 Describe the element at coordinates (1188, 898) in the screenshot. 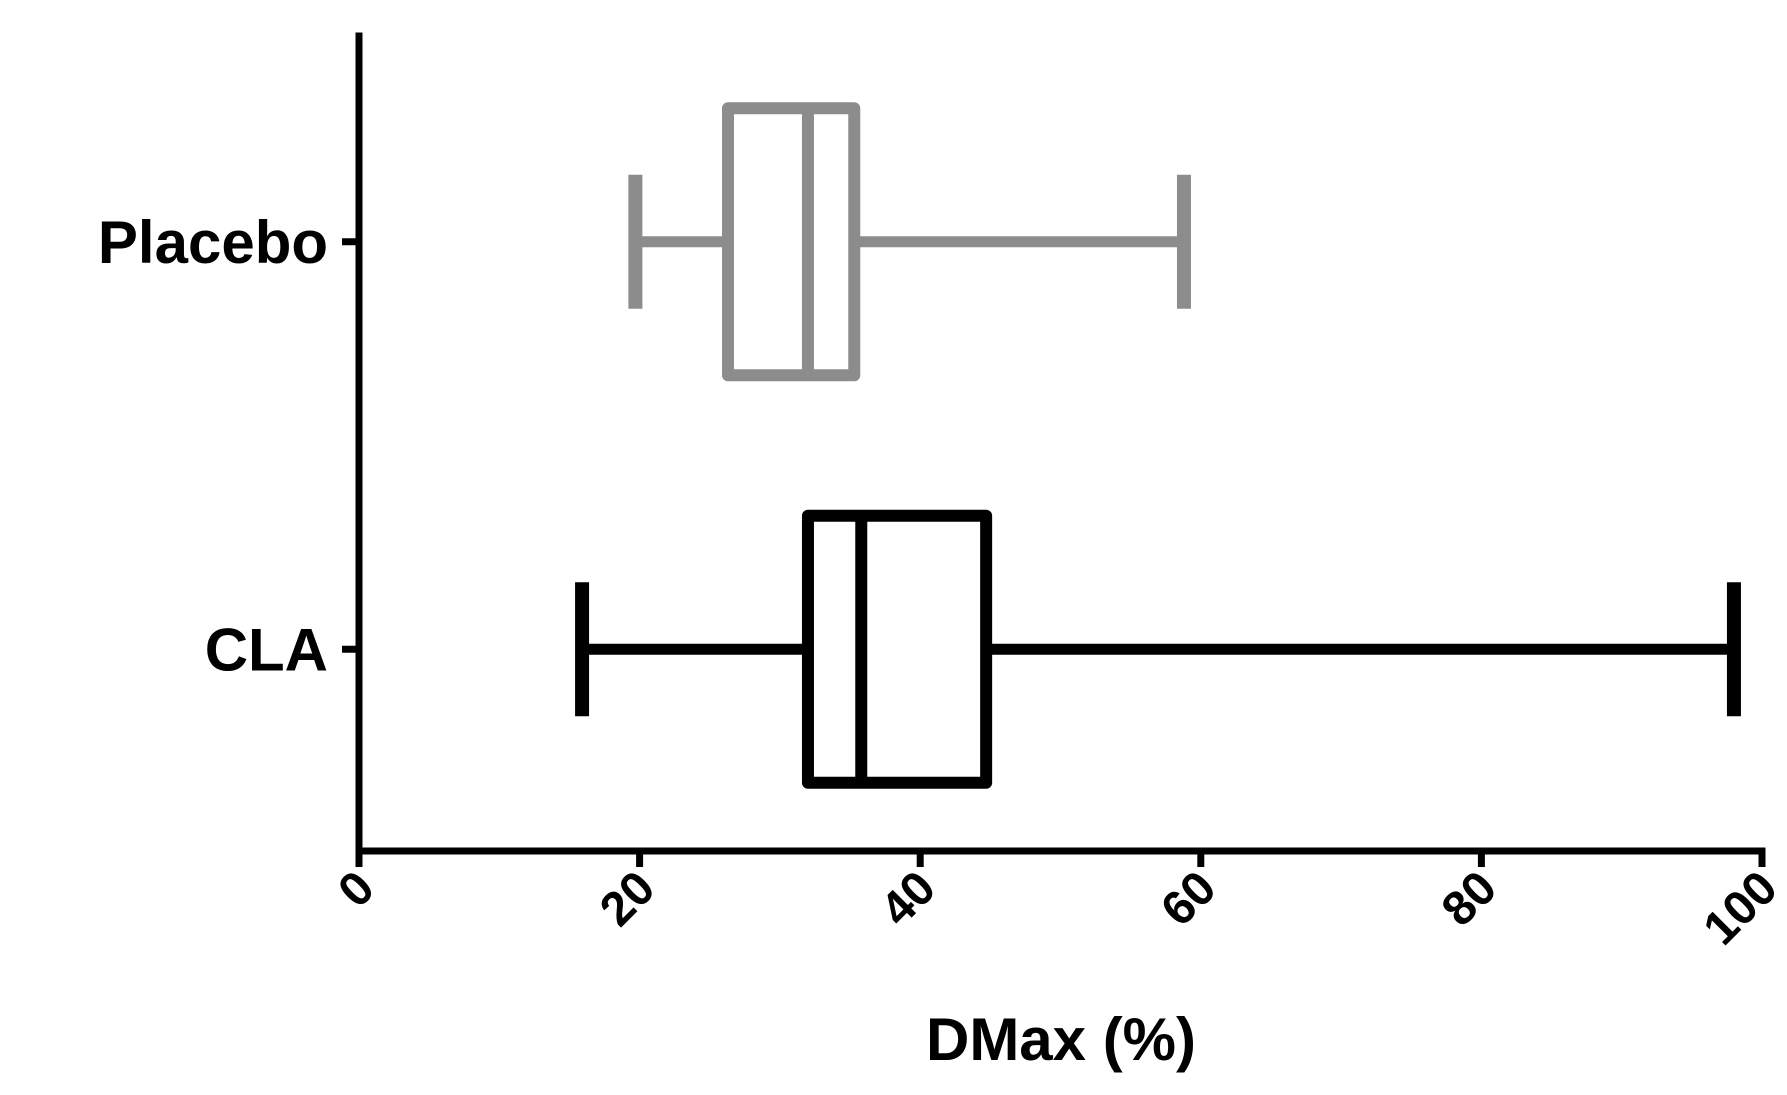

I see `x-tick-label: 60` at that location.